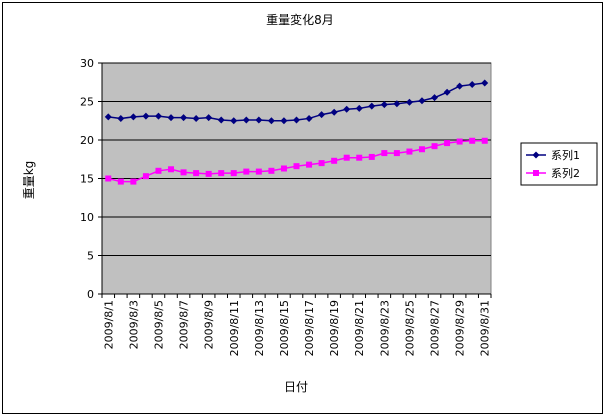 The image size is (607, 418). I want to click on legend-label-series-2: 系列2, so click(565, 173).